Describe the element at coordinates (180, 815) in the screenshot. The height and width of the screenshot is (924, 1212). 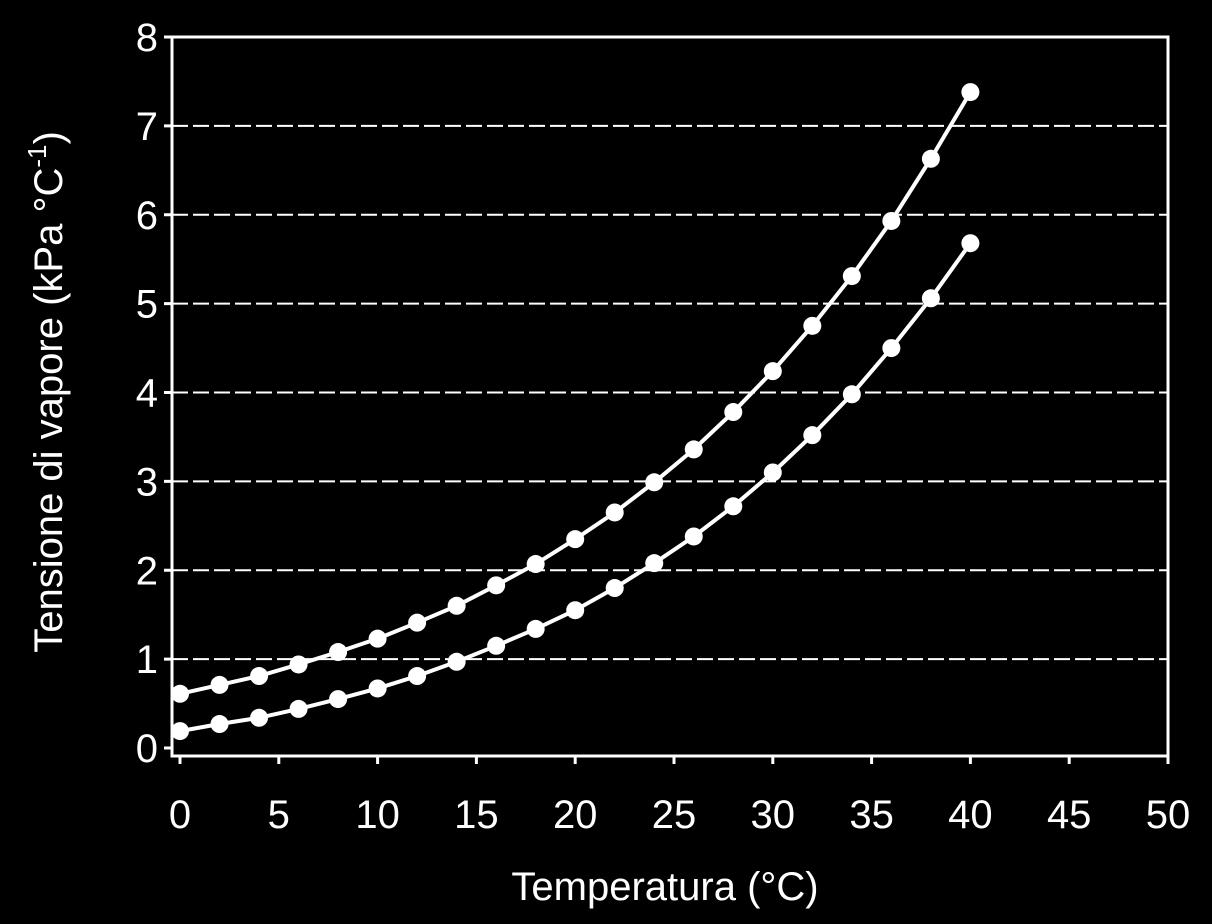
I see `x-tick-label: 0` at that location.